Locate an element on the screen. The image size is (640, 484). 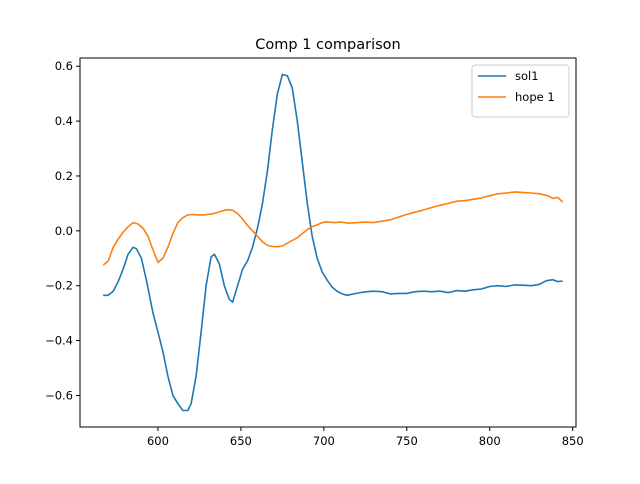
x-tick-label: 650 is located at coordinates (241, 441).